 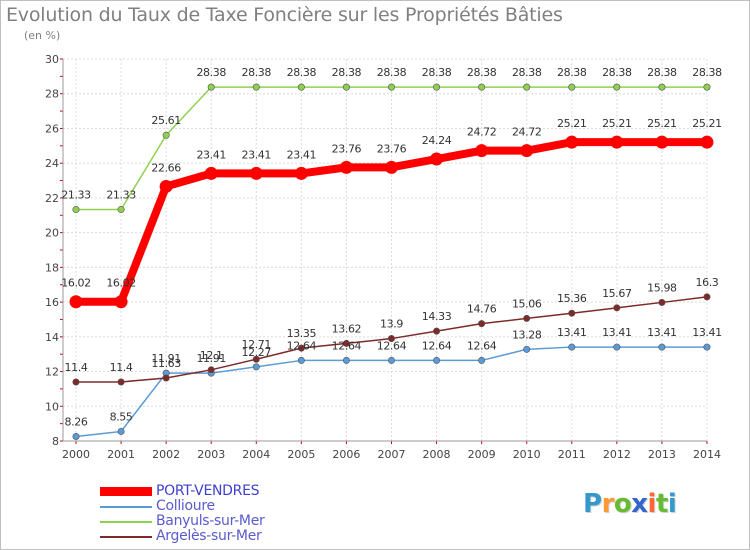 What do you see at coordinates (210, 521) in the screenshot?
I see `legend-label: Banyuls-sur-Mer` at bounding box center [210, 521].